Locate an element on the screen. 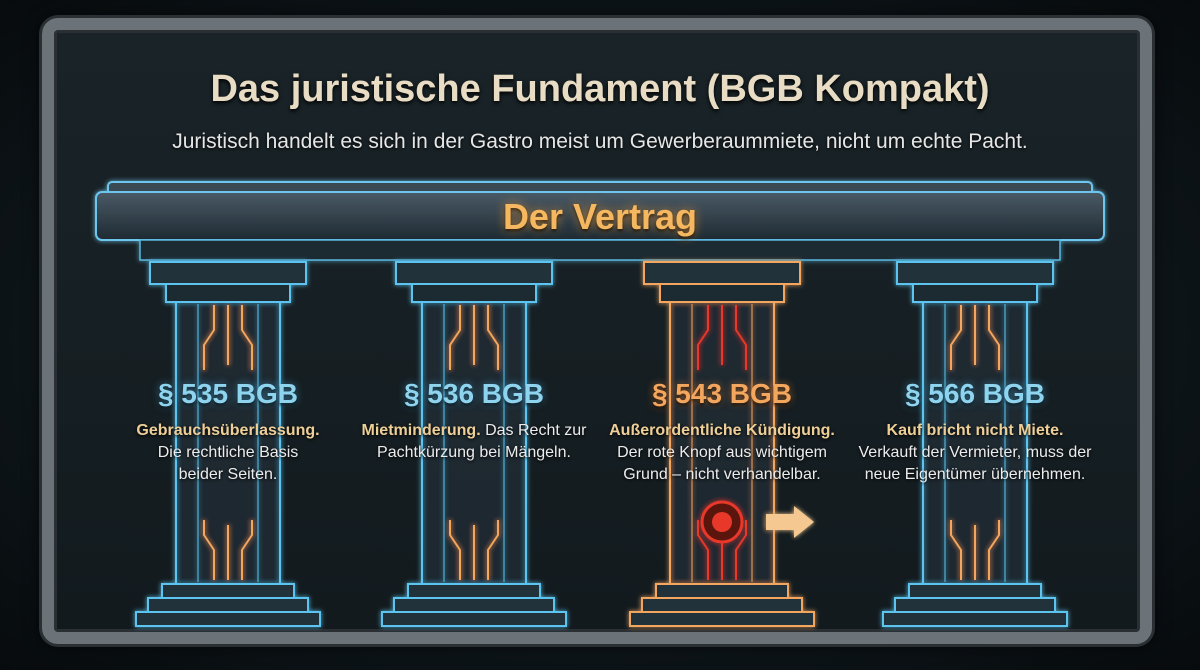 Image resolution: width=1200 pixels, height=670 pixels. pillar-code: § 535 BGB is located at coordinates (228, 393).